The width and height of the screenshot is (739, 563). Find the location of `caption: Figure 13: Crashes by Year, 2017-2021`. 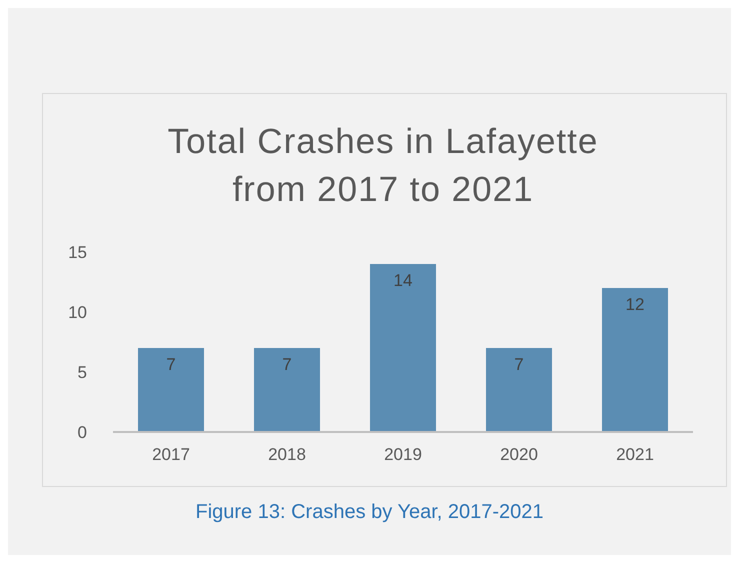

caption: Figure 13: Crashes by Year, 2017-2021 is located at coordinates (369, 512).